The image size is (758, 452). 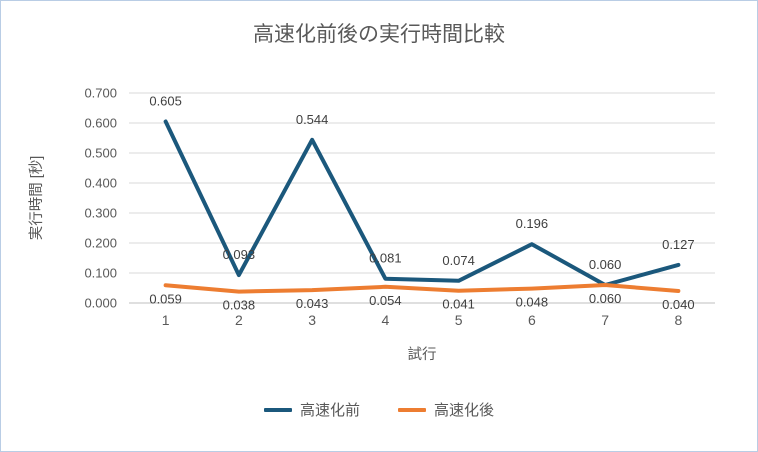 What do you see at coordinates (379, 34) in the screenshot?
I see `chart-title: 高速化前後の実行時間比較` at bounding box center [379, 34].